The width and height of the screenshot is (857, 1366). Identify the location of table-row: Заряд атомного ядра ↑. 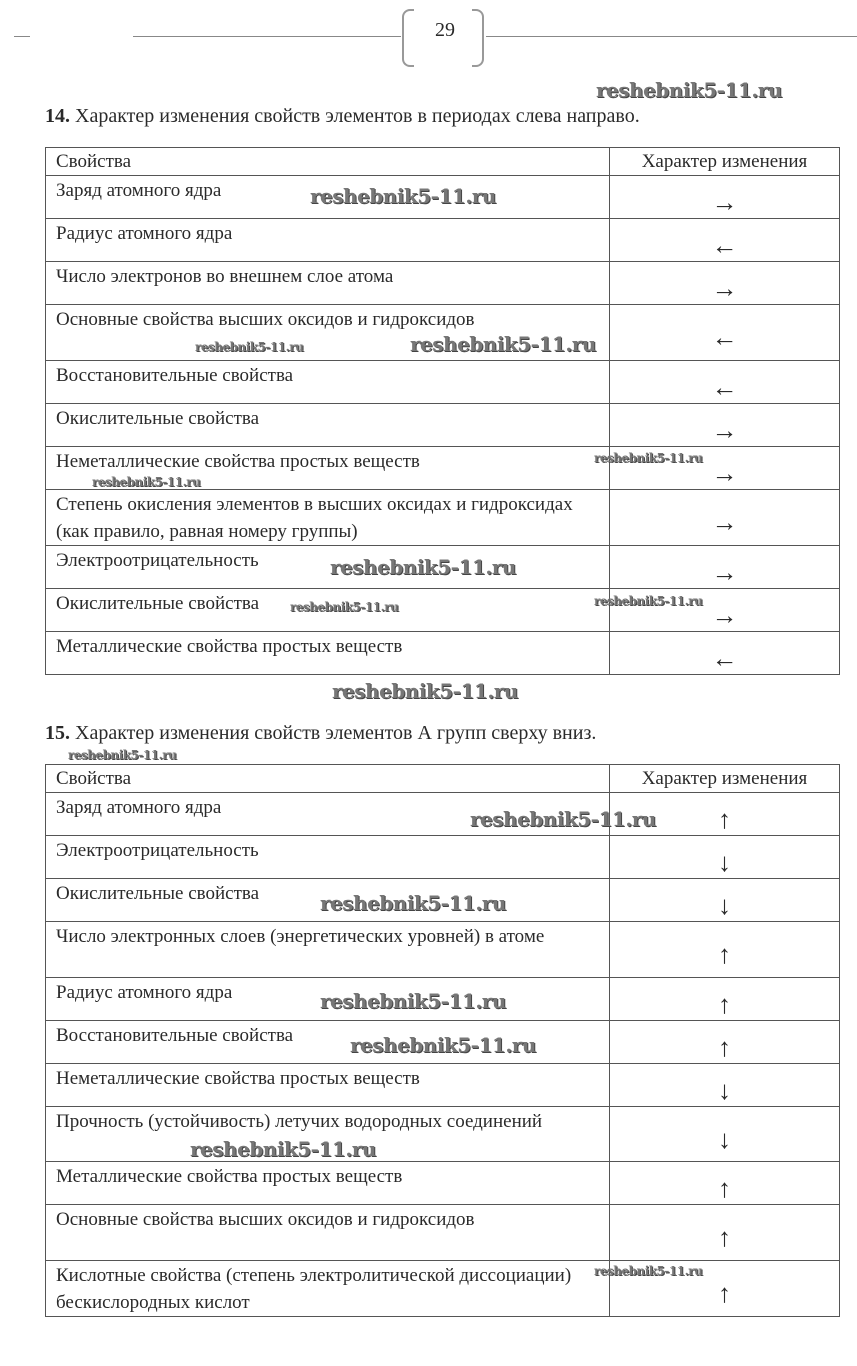
(442, 814).